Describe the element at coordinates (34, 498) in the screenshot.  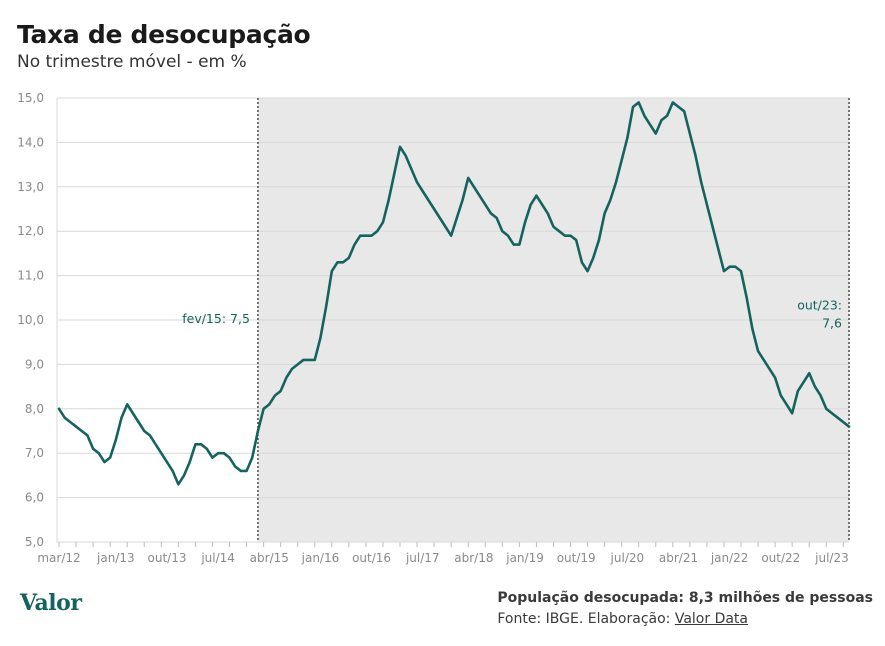
I see `y-tick-label: 6,0` at that location.